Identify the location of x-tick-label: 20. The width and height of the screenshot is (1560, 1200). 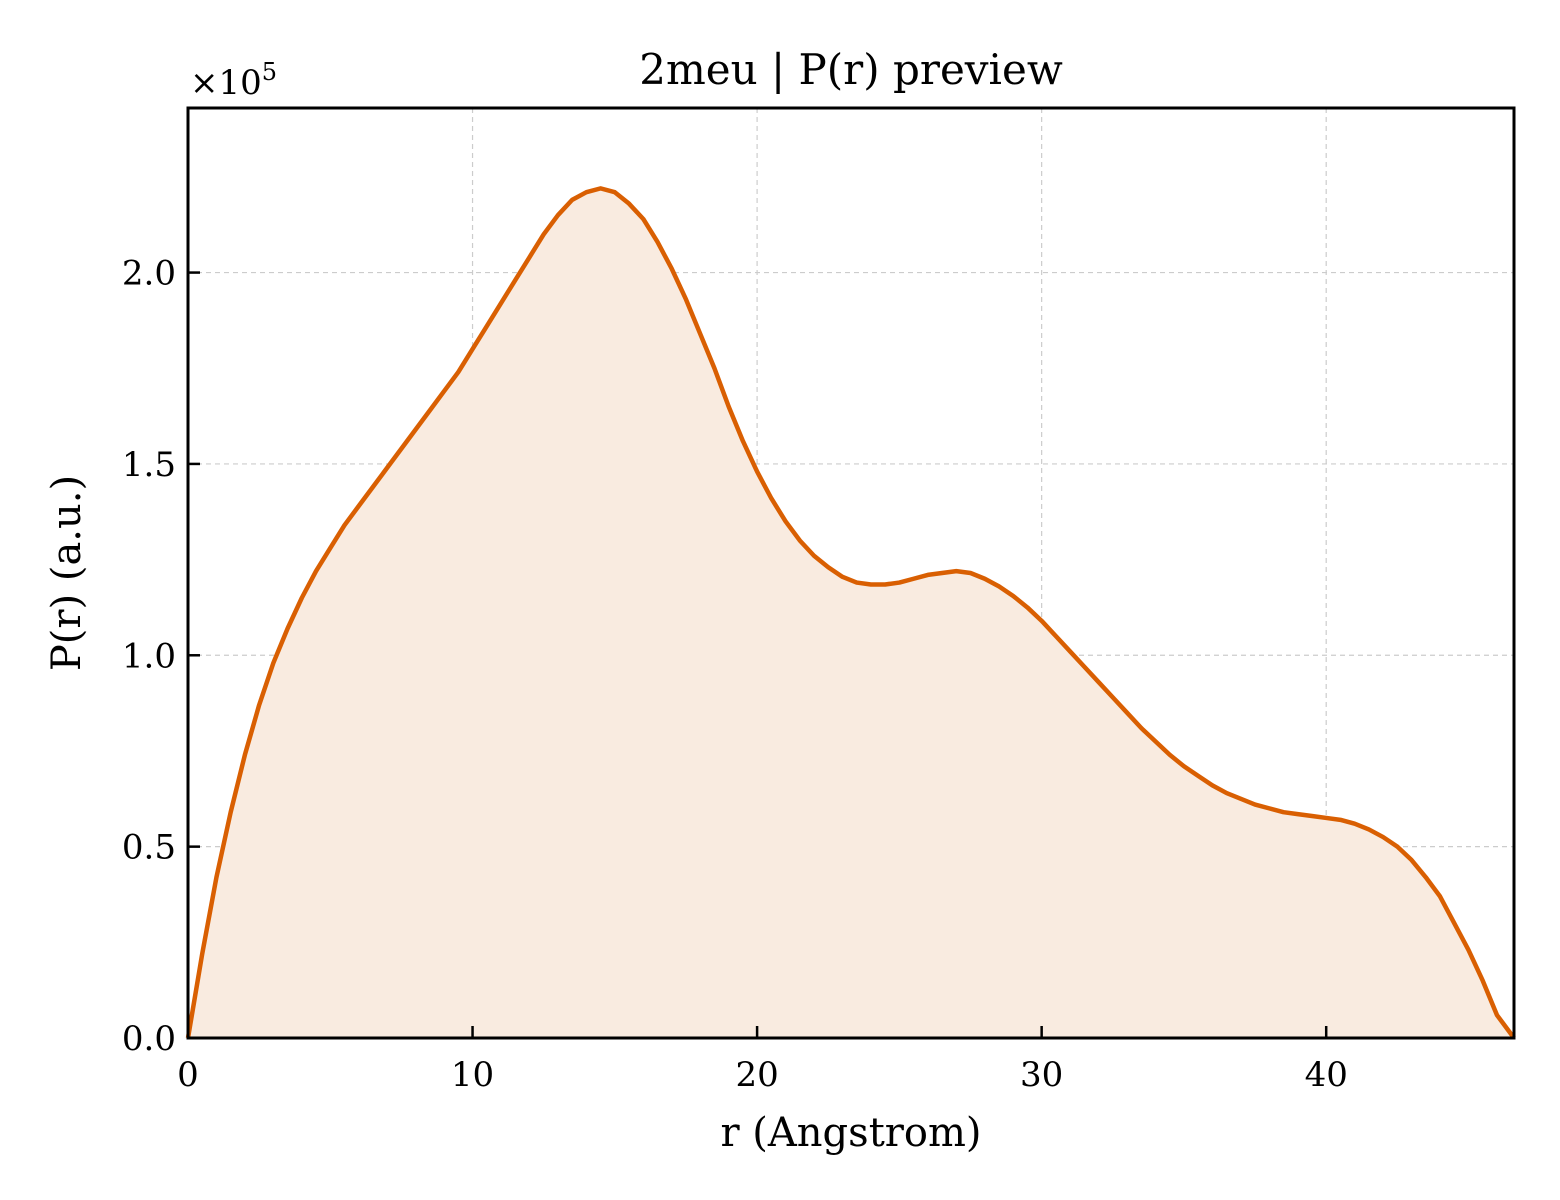
(756, 1075).